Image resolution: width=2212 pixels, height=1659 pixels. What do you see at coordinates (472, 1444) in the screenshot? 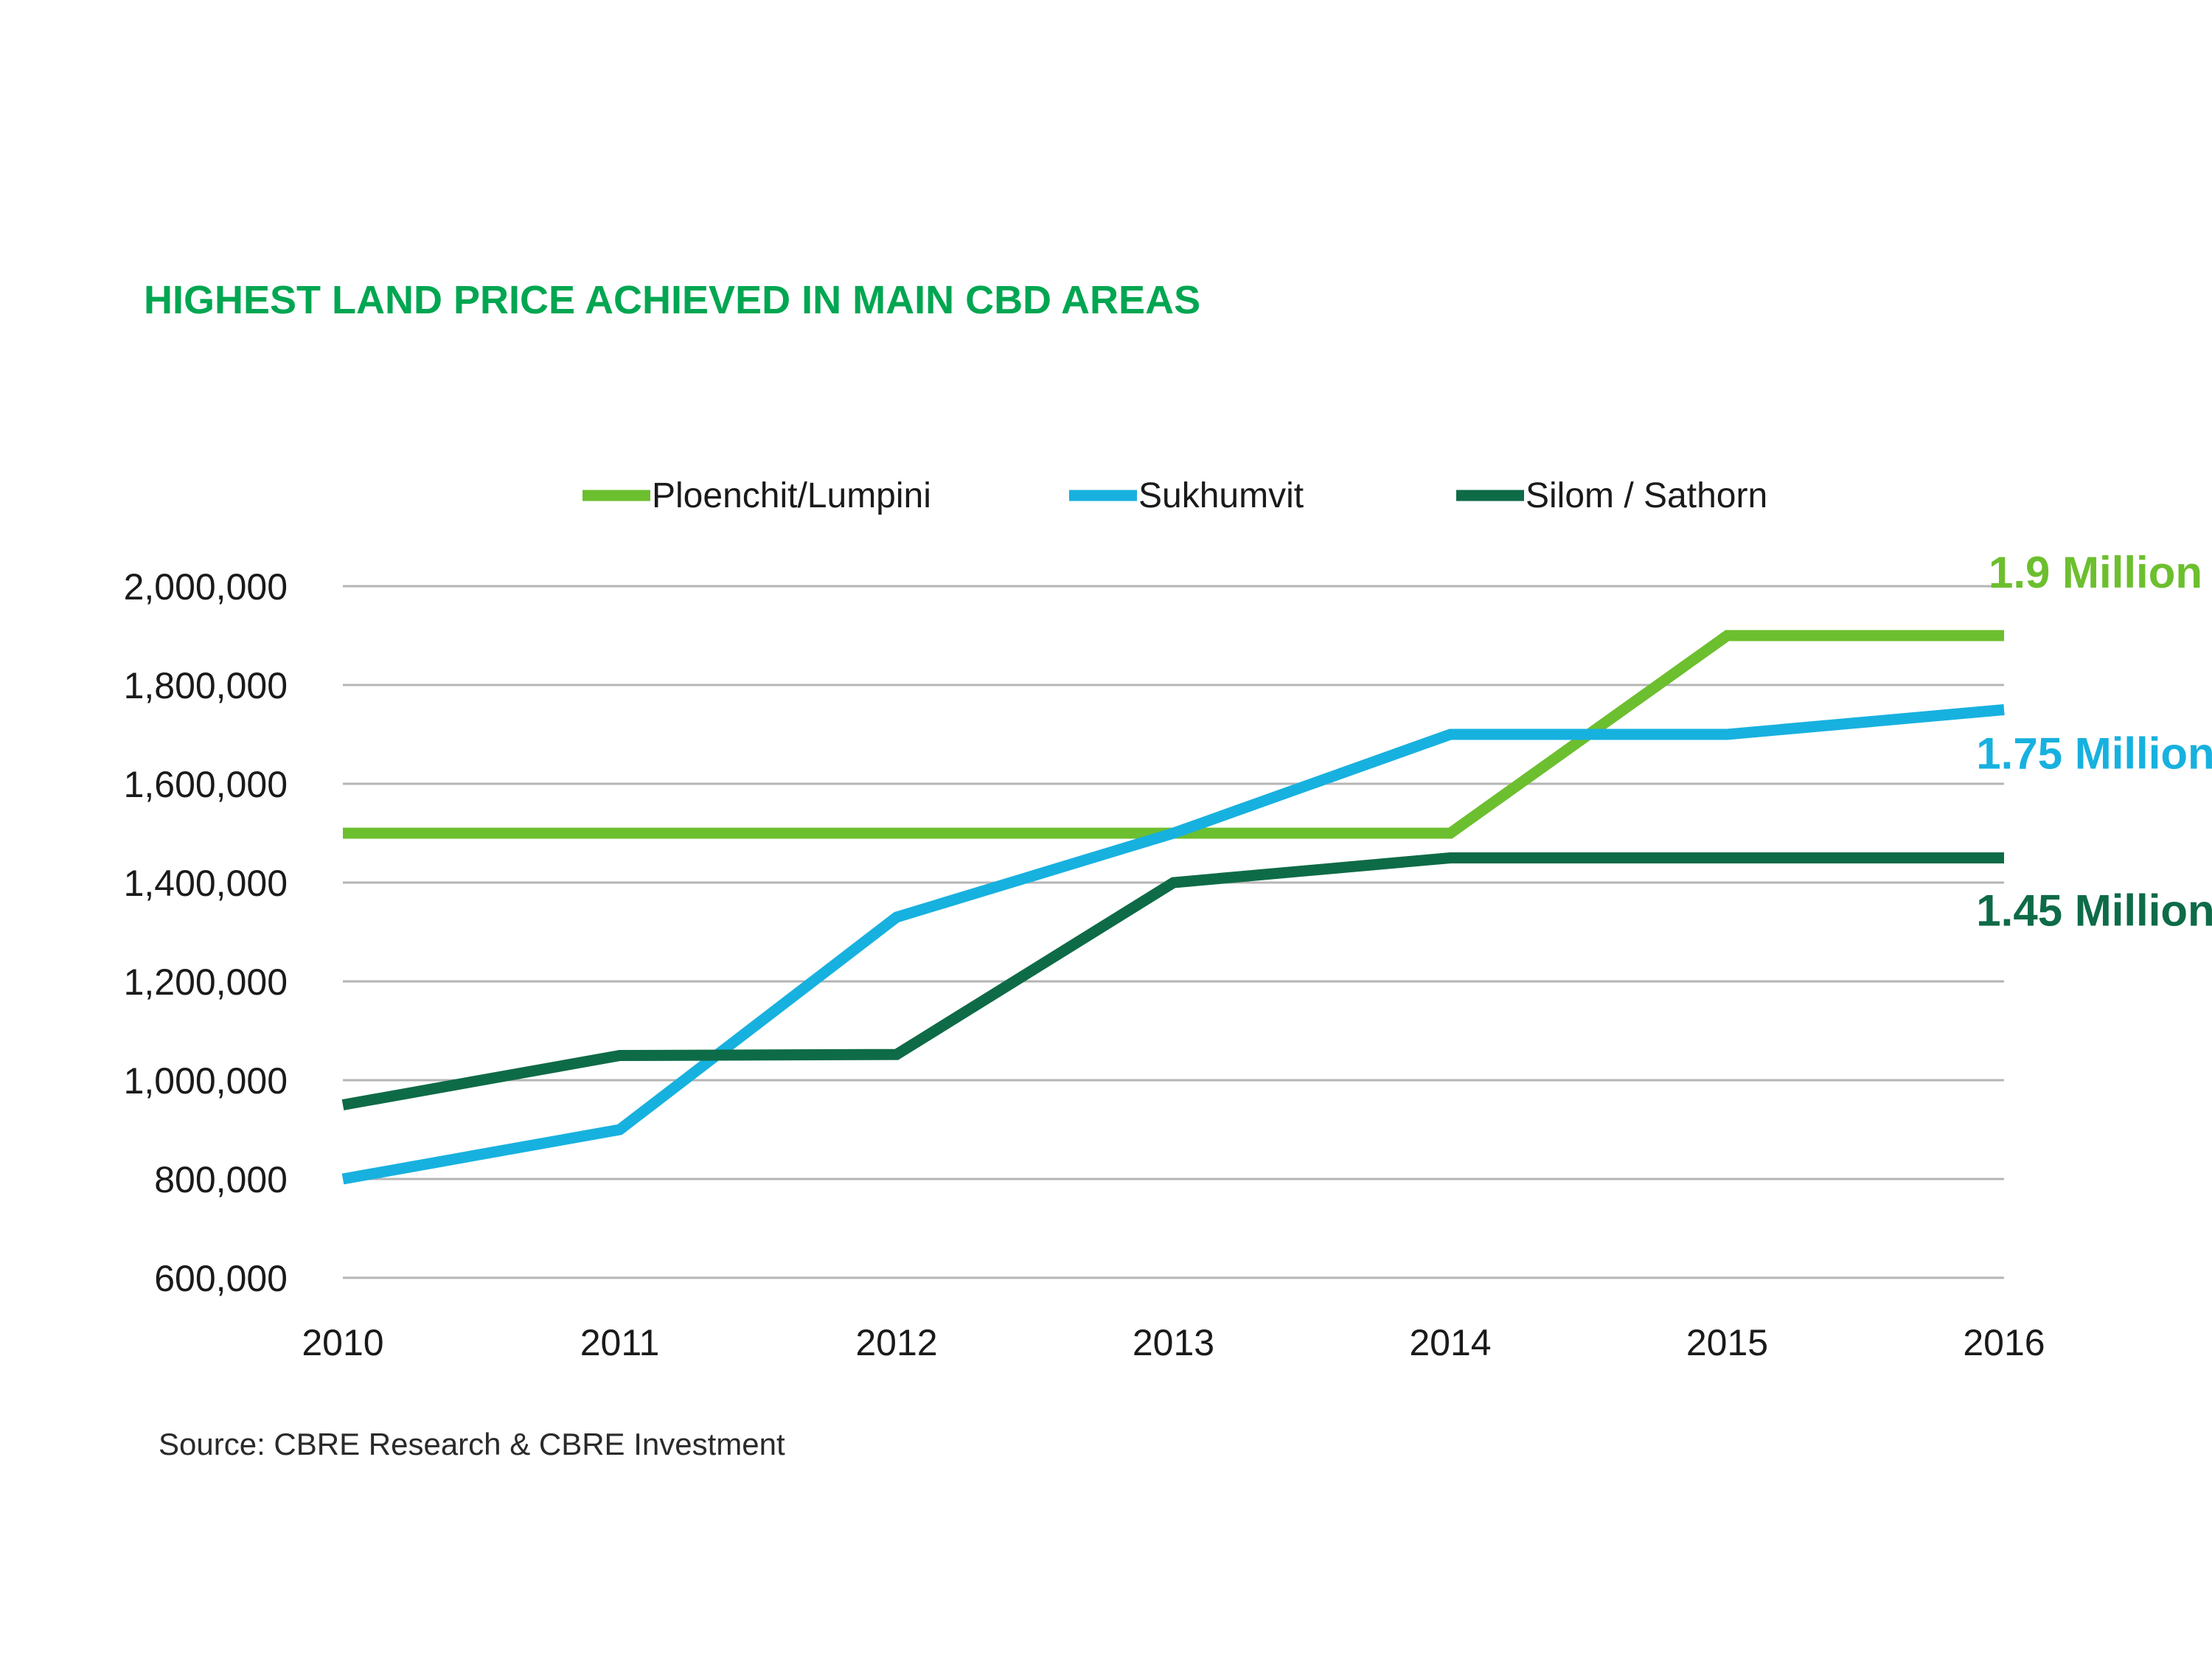
I see `source-note: Source: CBRE Research & CBRE Investment` at bounding box center [472, 1444].